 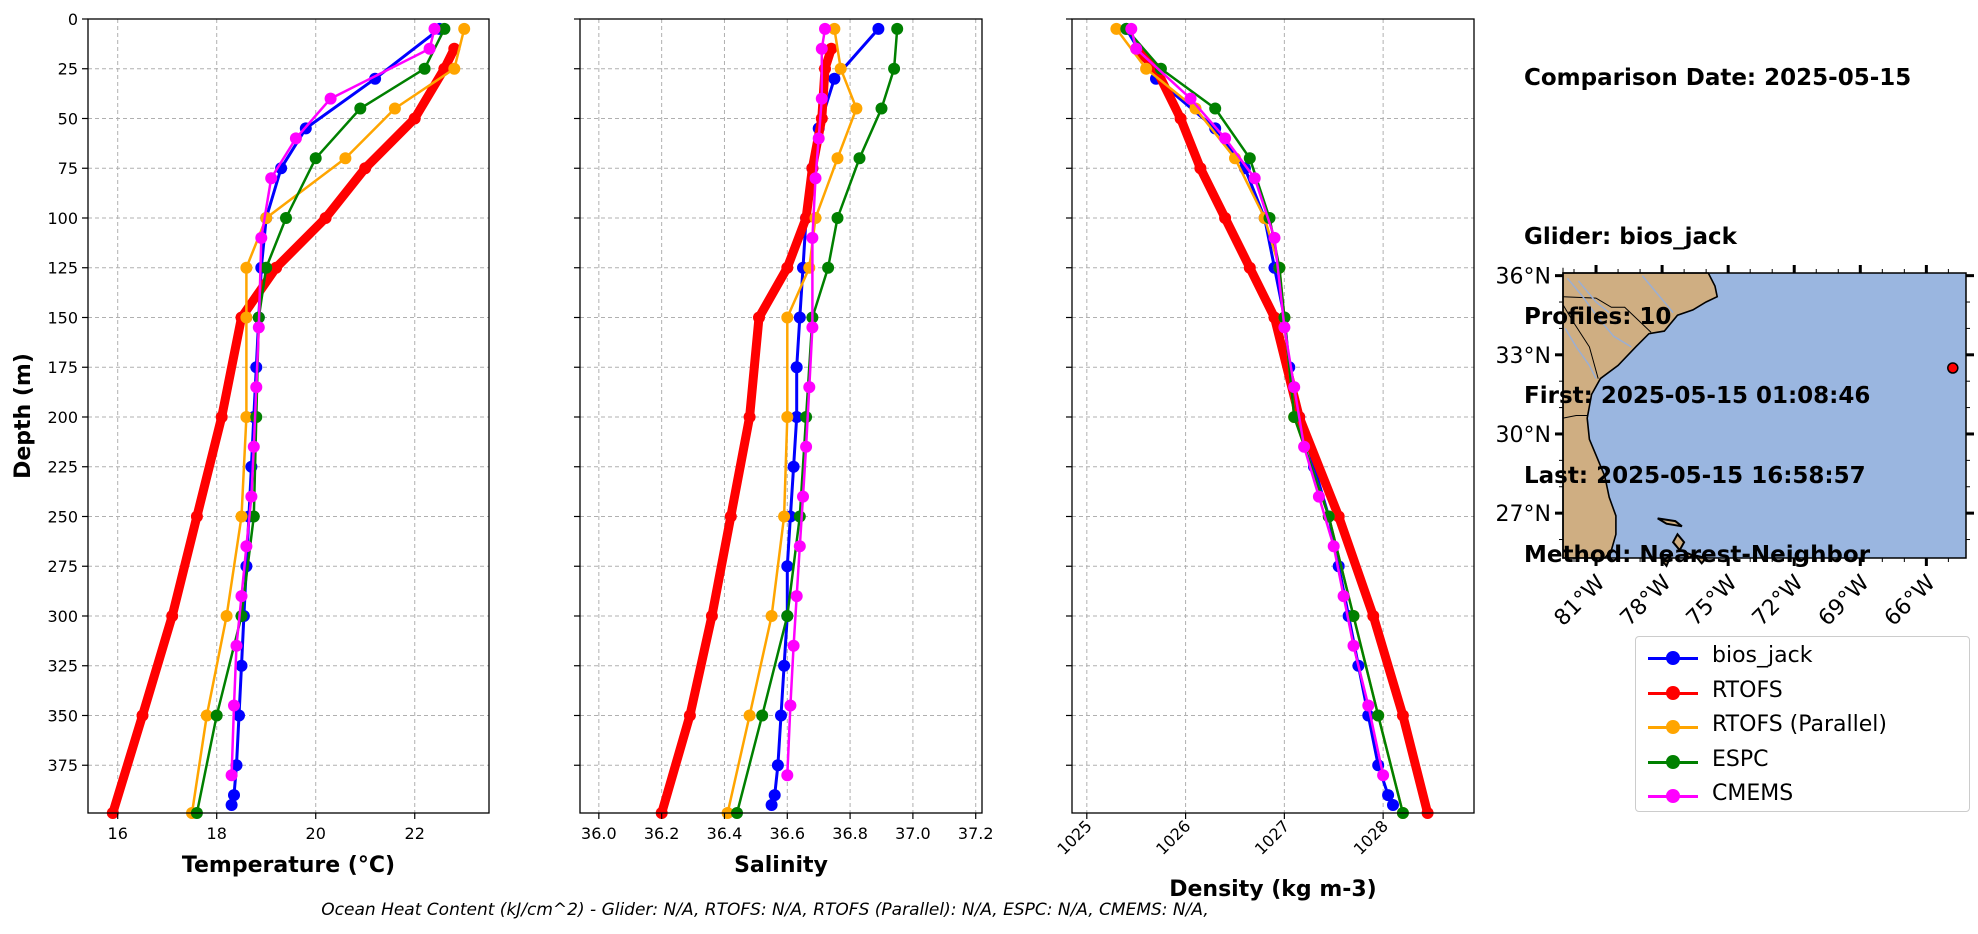 What do you see at coordinates (662, 833) in the screenshot?
I see `x-tick-label: 36.2` at bounding box center [662, 833].